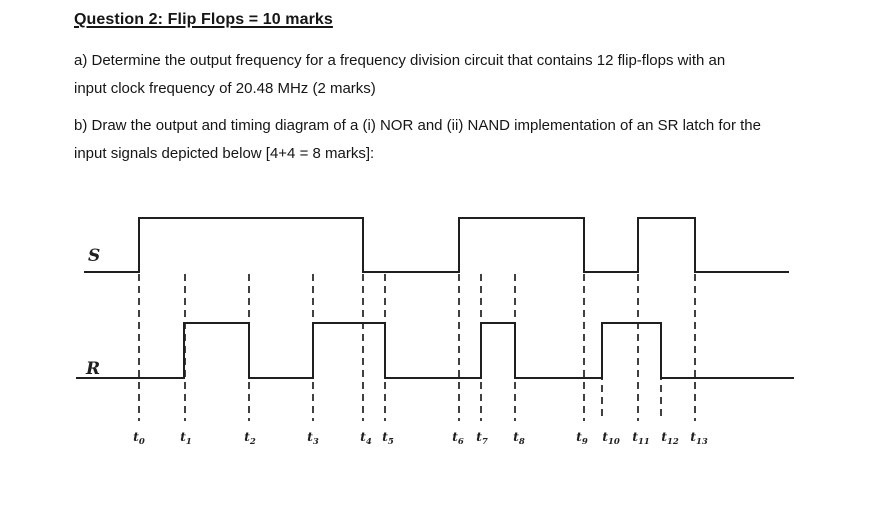 The height and width of the screenshot is (513, 881). I want to click on time-label-t6: t6, so click(458, 438).